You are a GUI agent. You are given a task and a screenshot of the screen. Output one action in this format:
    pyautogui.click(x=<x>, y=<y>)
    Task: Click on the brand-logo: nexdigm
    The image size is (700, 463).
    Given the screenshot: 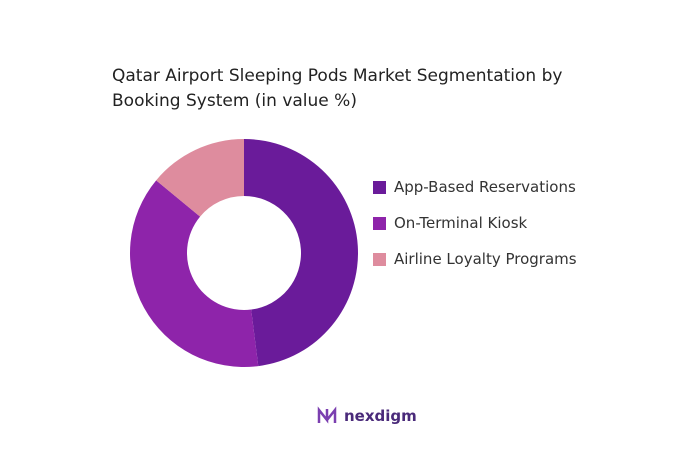 What is the action you would take?
    pyautogui.click(x=366, y=416)
    